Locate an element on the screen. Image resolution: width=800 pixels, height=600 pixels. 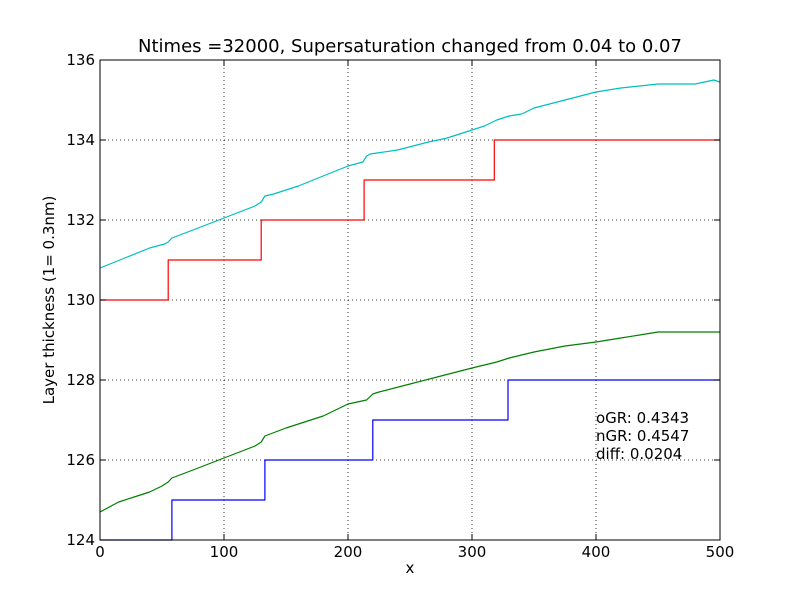
x-tick-label: 200 is located at coordinates (348, 552).